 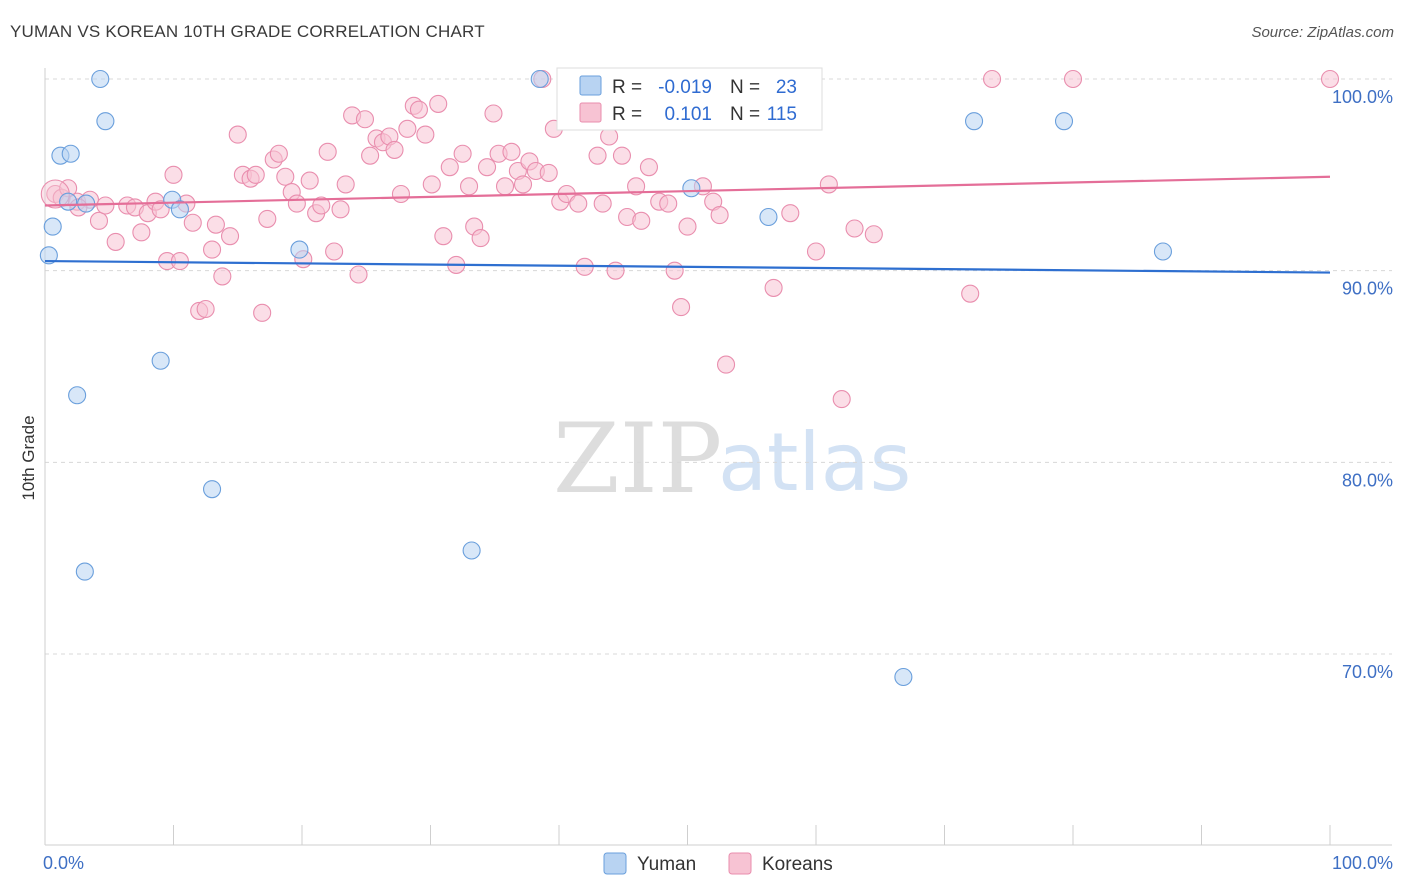 I want to click on y-tick-label-70: 70.0%, so click(x=1367, y=672).